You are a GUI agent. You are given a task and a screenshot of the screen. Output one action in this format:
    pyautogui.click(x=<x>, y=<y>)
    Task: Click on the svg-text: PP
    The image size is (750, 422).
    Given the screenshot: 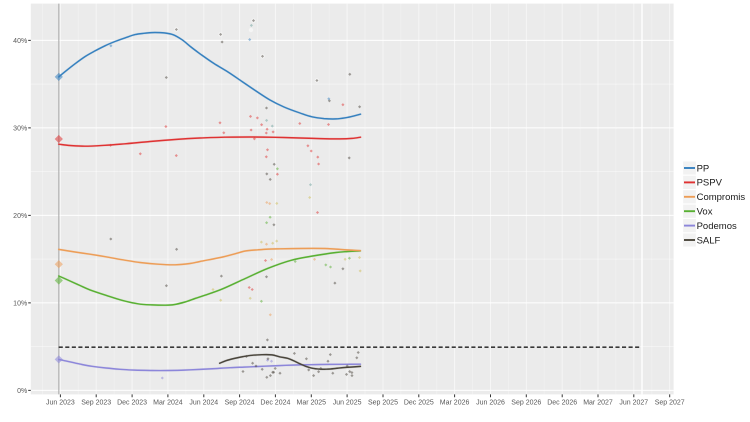 What is the action you would take?
    pyautogui.click(x=703, y=168)
    